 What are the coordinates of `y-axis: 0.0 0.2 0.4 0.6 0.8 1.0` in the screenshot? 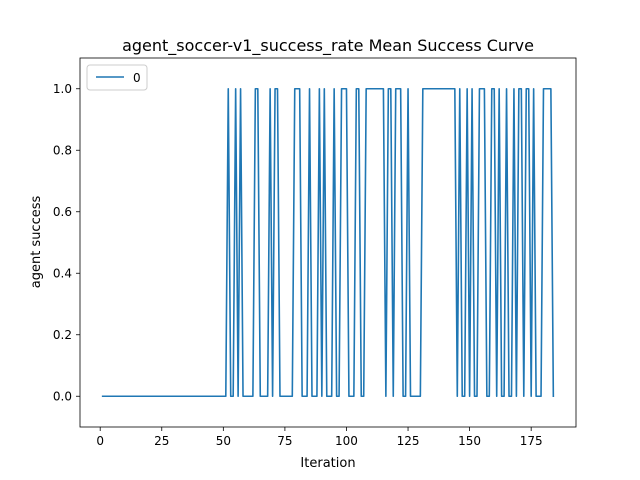 It's located at (66, 242).